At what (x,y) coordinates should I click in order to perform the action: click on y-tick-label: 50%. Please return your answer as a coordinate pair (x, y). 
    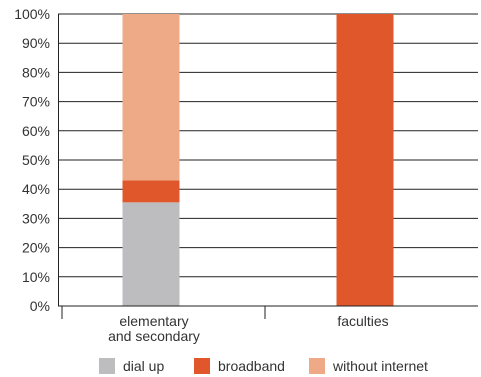
    Looking at the image, I should click on (36, 160).